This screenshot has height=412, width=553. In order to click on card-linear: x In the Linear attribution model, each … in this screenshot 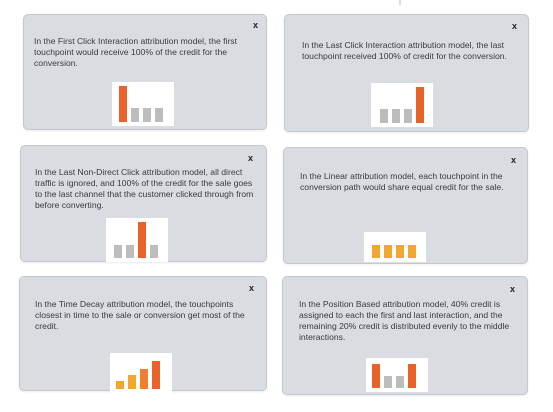, I will do `click(405, 205)`.